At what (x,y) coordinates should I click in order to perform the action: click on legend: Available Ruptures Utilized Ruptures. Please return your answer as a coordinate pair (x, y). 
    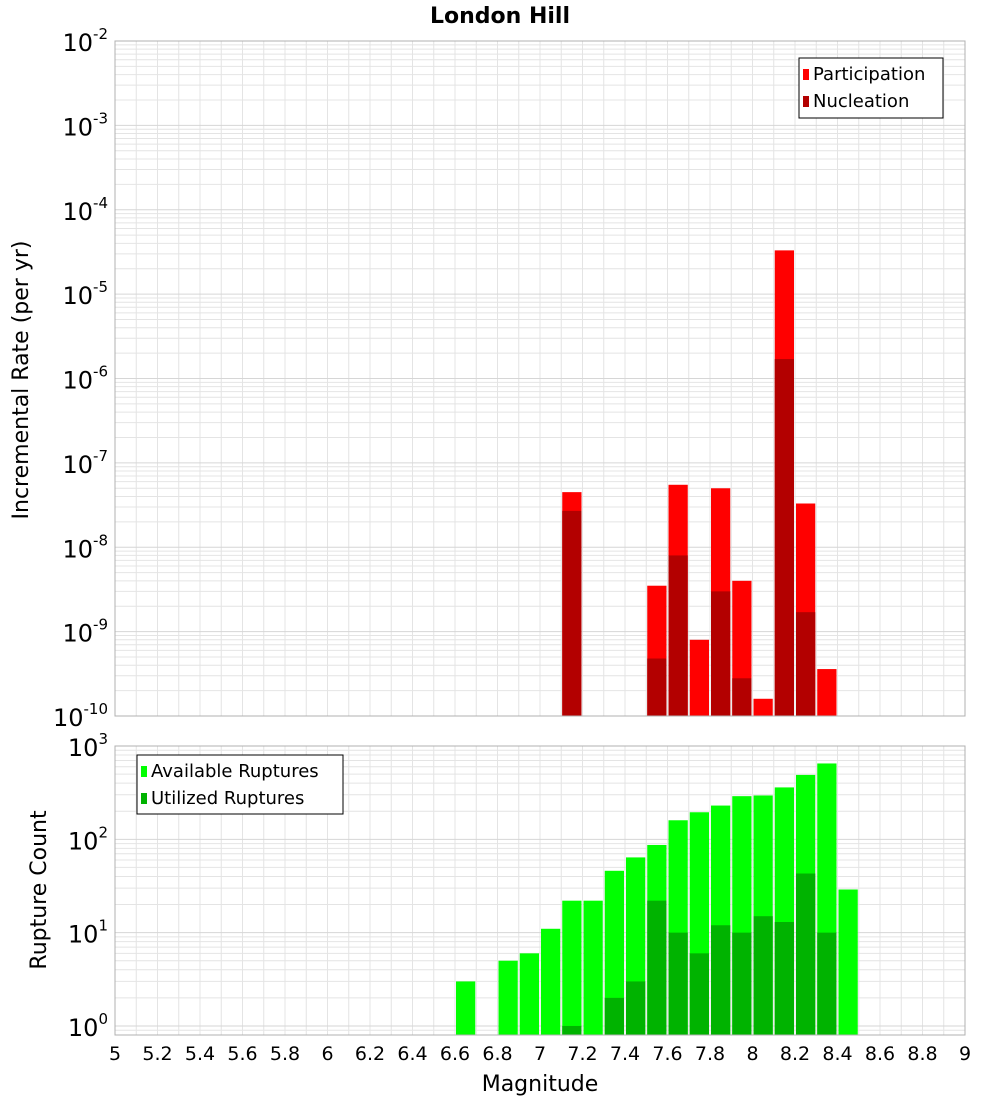
    Looking at the image, I should click on (240, 784).